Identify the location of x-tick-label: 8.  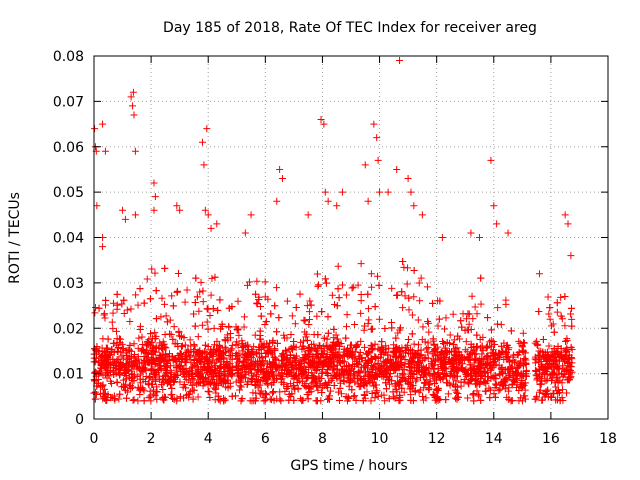
(322, 439).